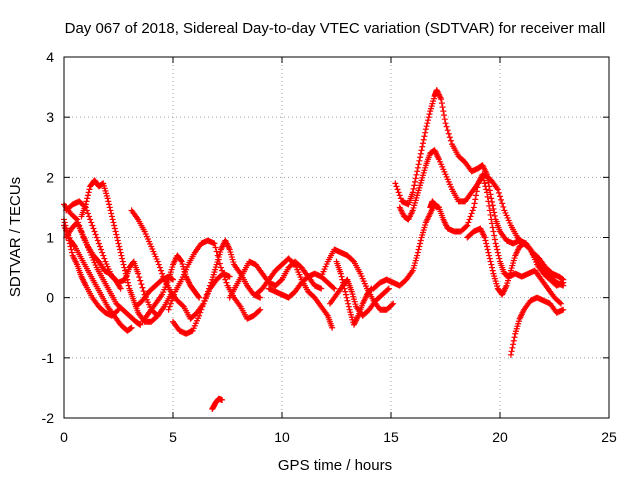  I want to click on y-tick-label: 4, so click(50, 57).